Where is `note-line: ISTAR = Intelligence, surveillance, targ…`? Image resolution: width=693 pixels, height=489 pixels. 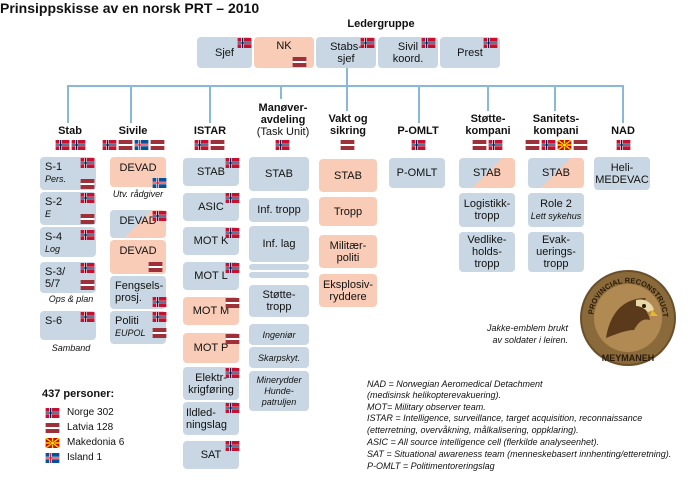
note-line: ISTAR = Intelligence, surveillance, targ… is located at coordinates (505, 418).